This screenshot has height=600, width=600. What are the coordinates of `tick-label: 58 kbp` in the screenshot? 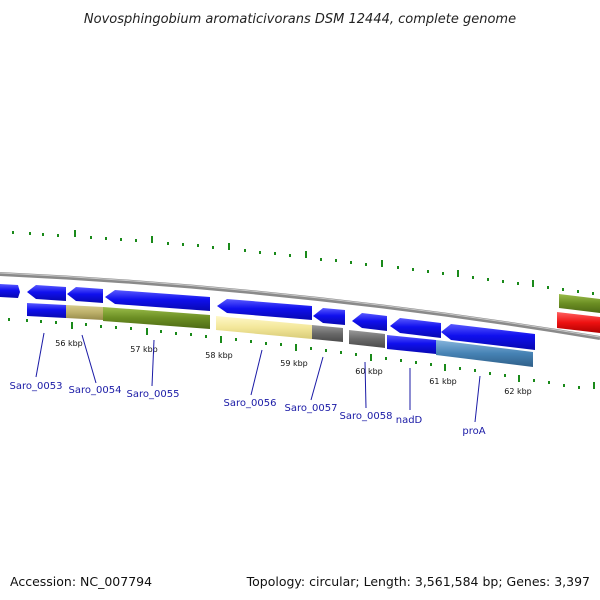 It's located at (219, 355).